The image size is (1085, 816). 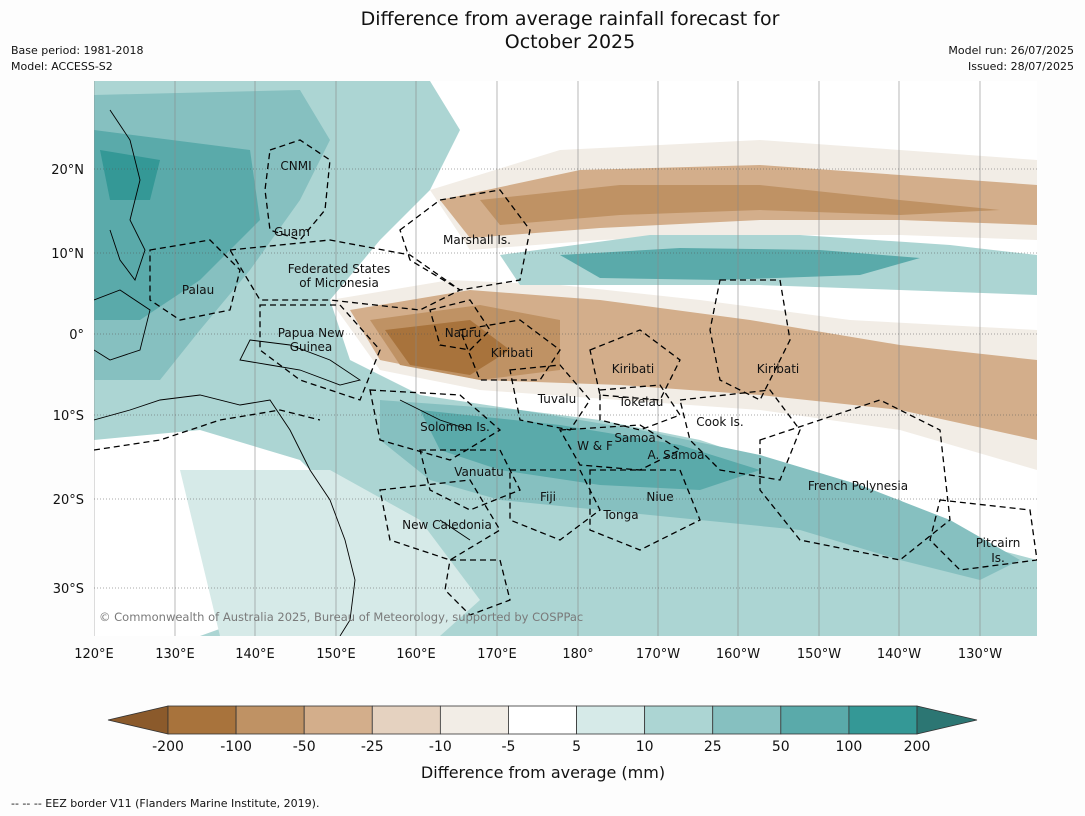 What do you see at coordinates (67, 170) in the screenshot?
I see `lat-tick: 20°N` at bounding box center [67, 170].